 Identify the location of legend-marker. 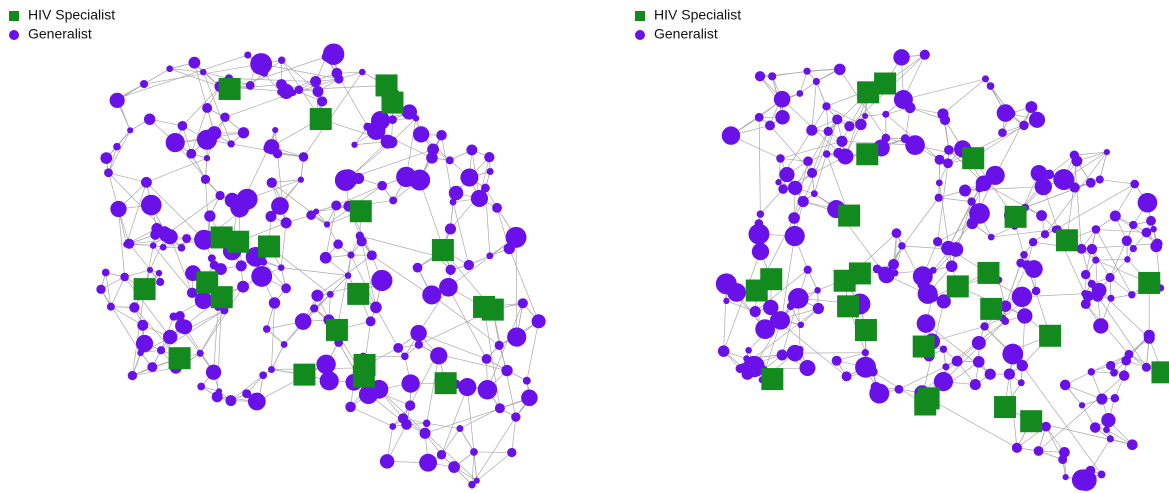
(14, 16).